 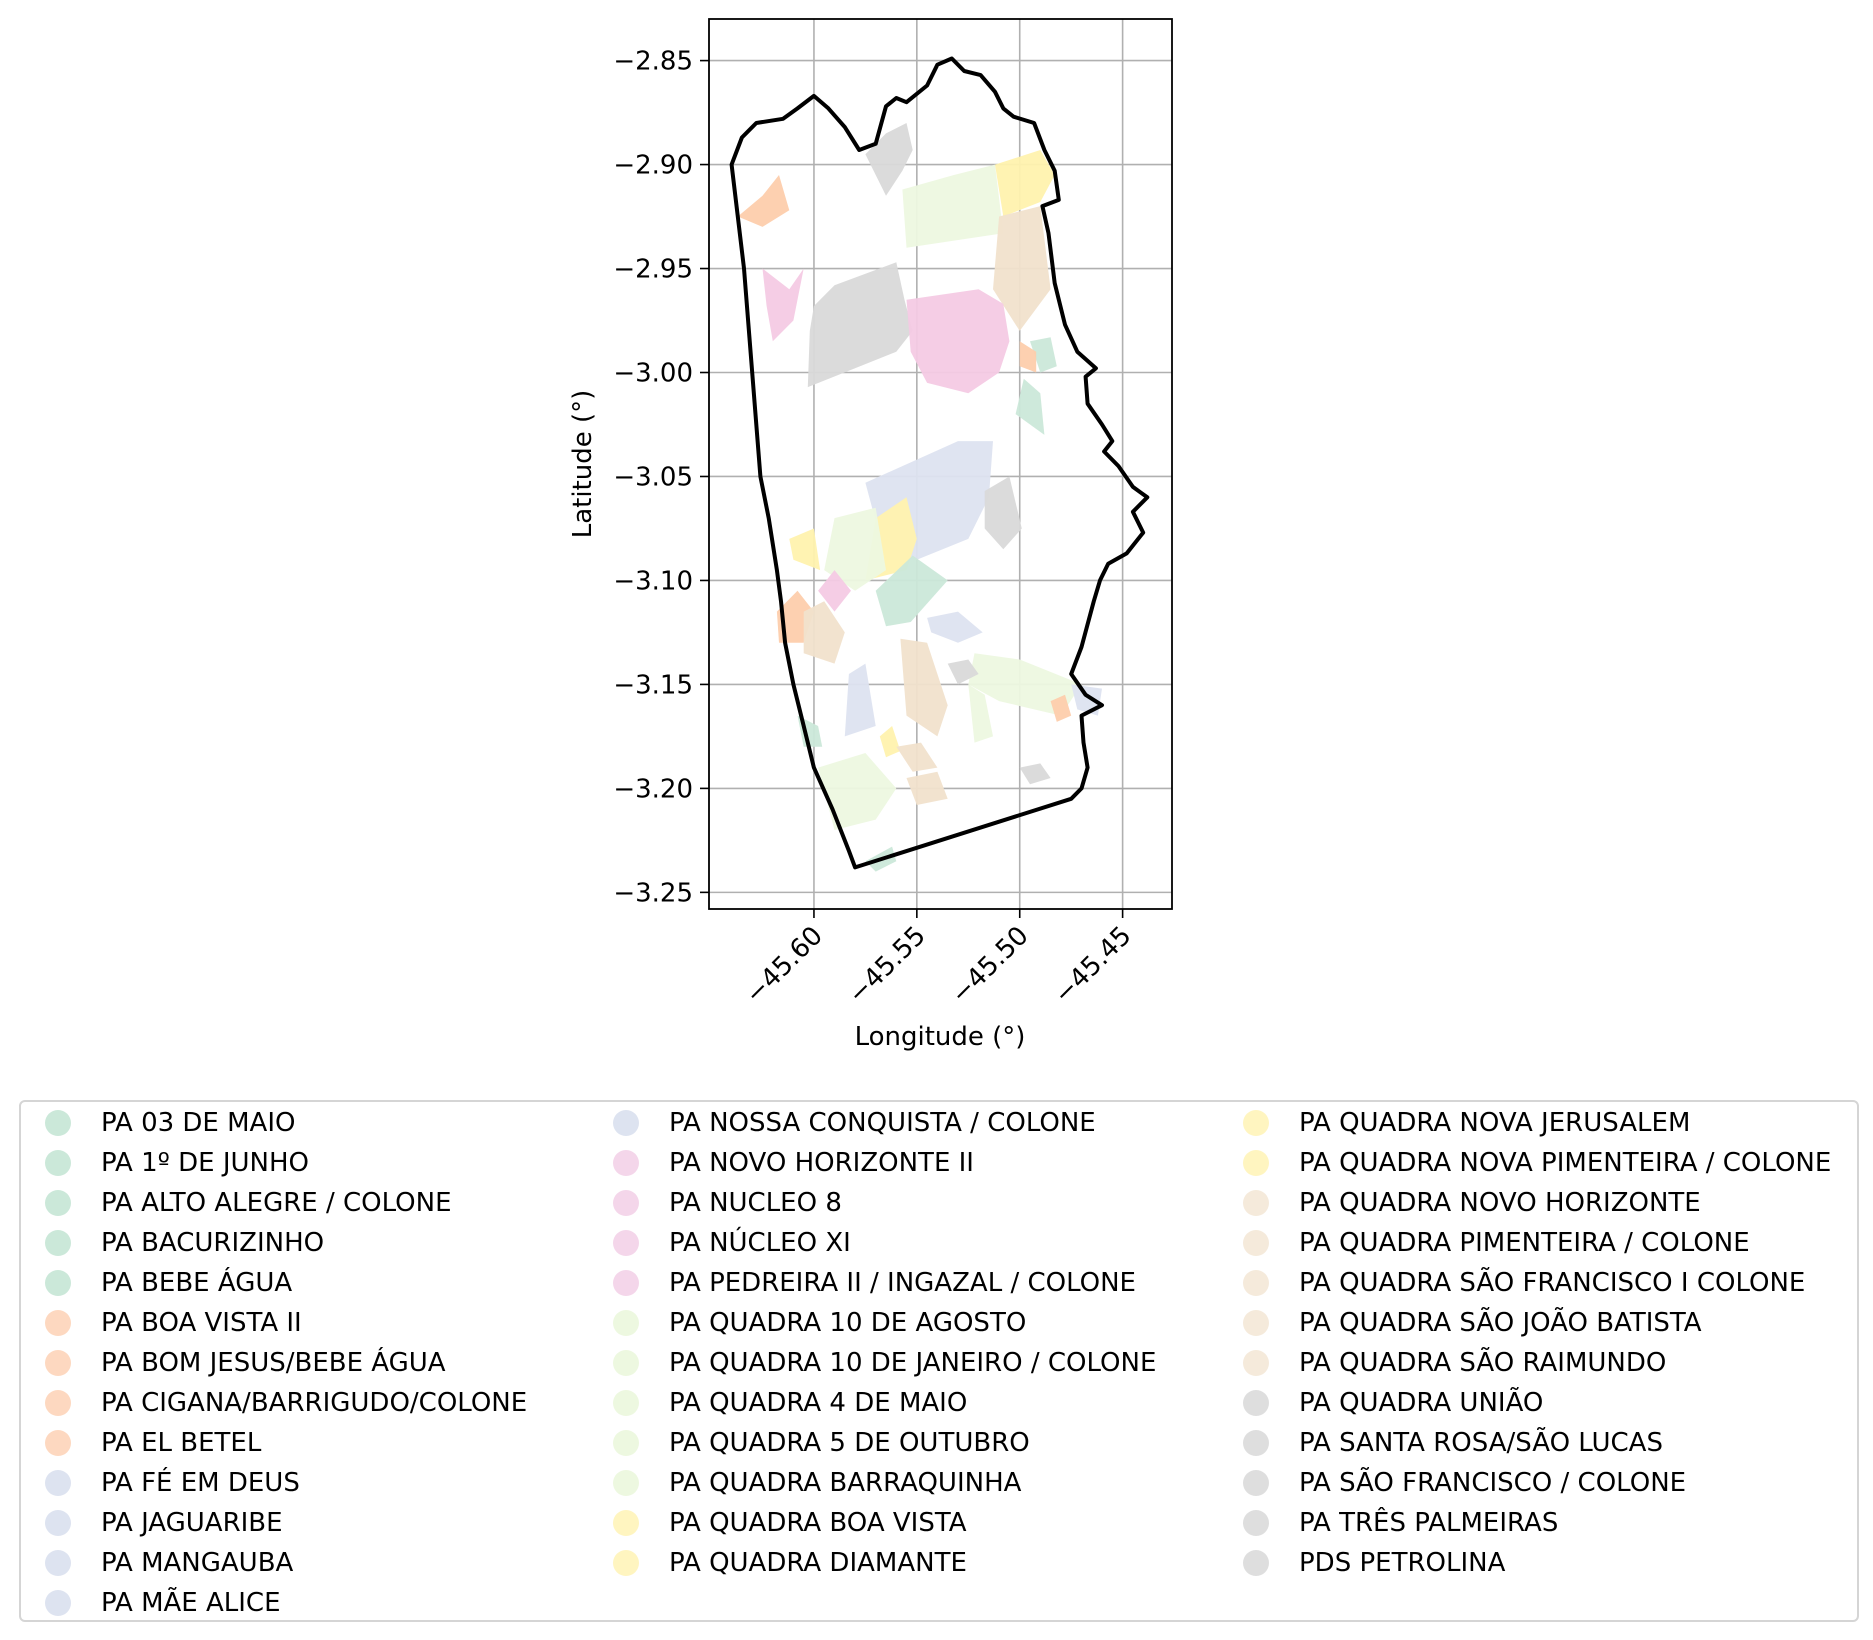 I want to click on legend-item: PA JAGUARIBE, so click(x=152, y=1523).